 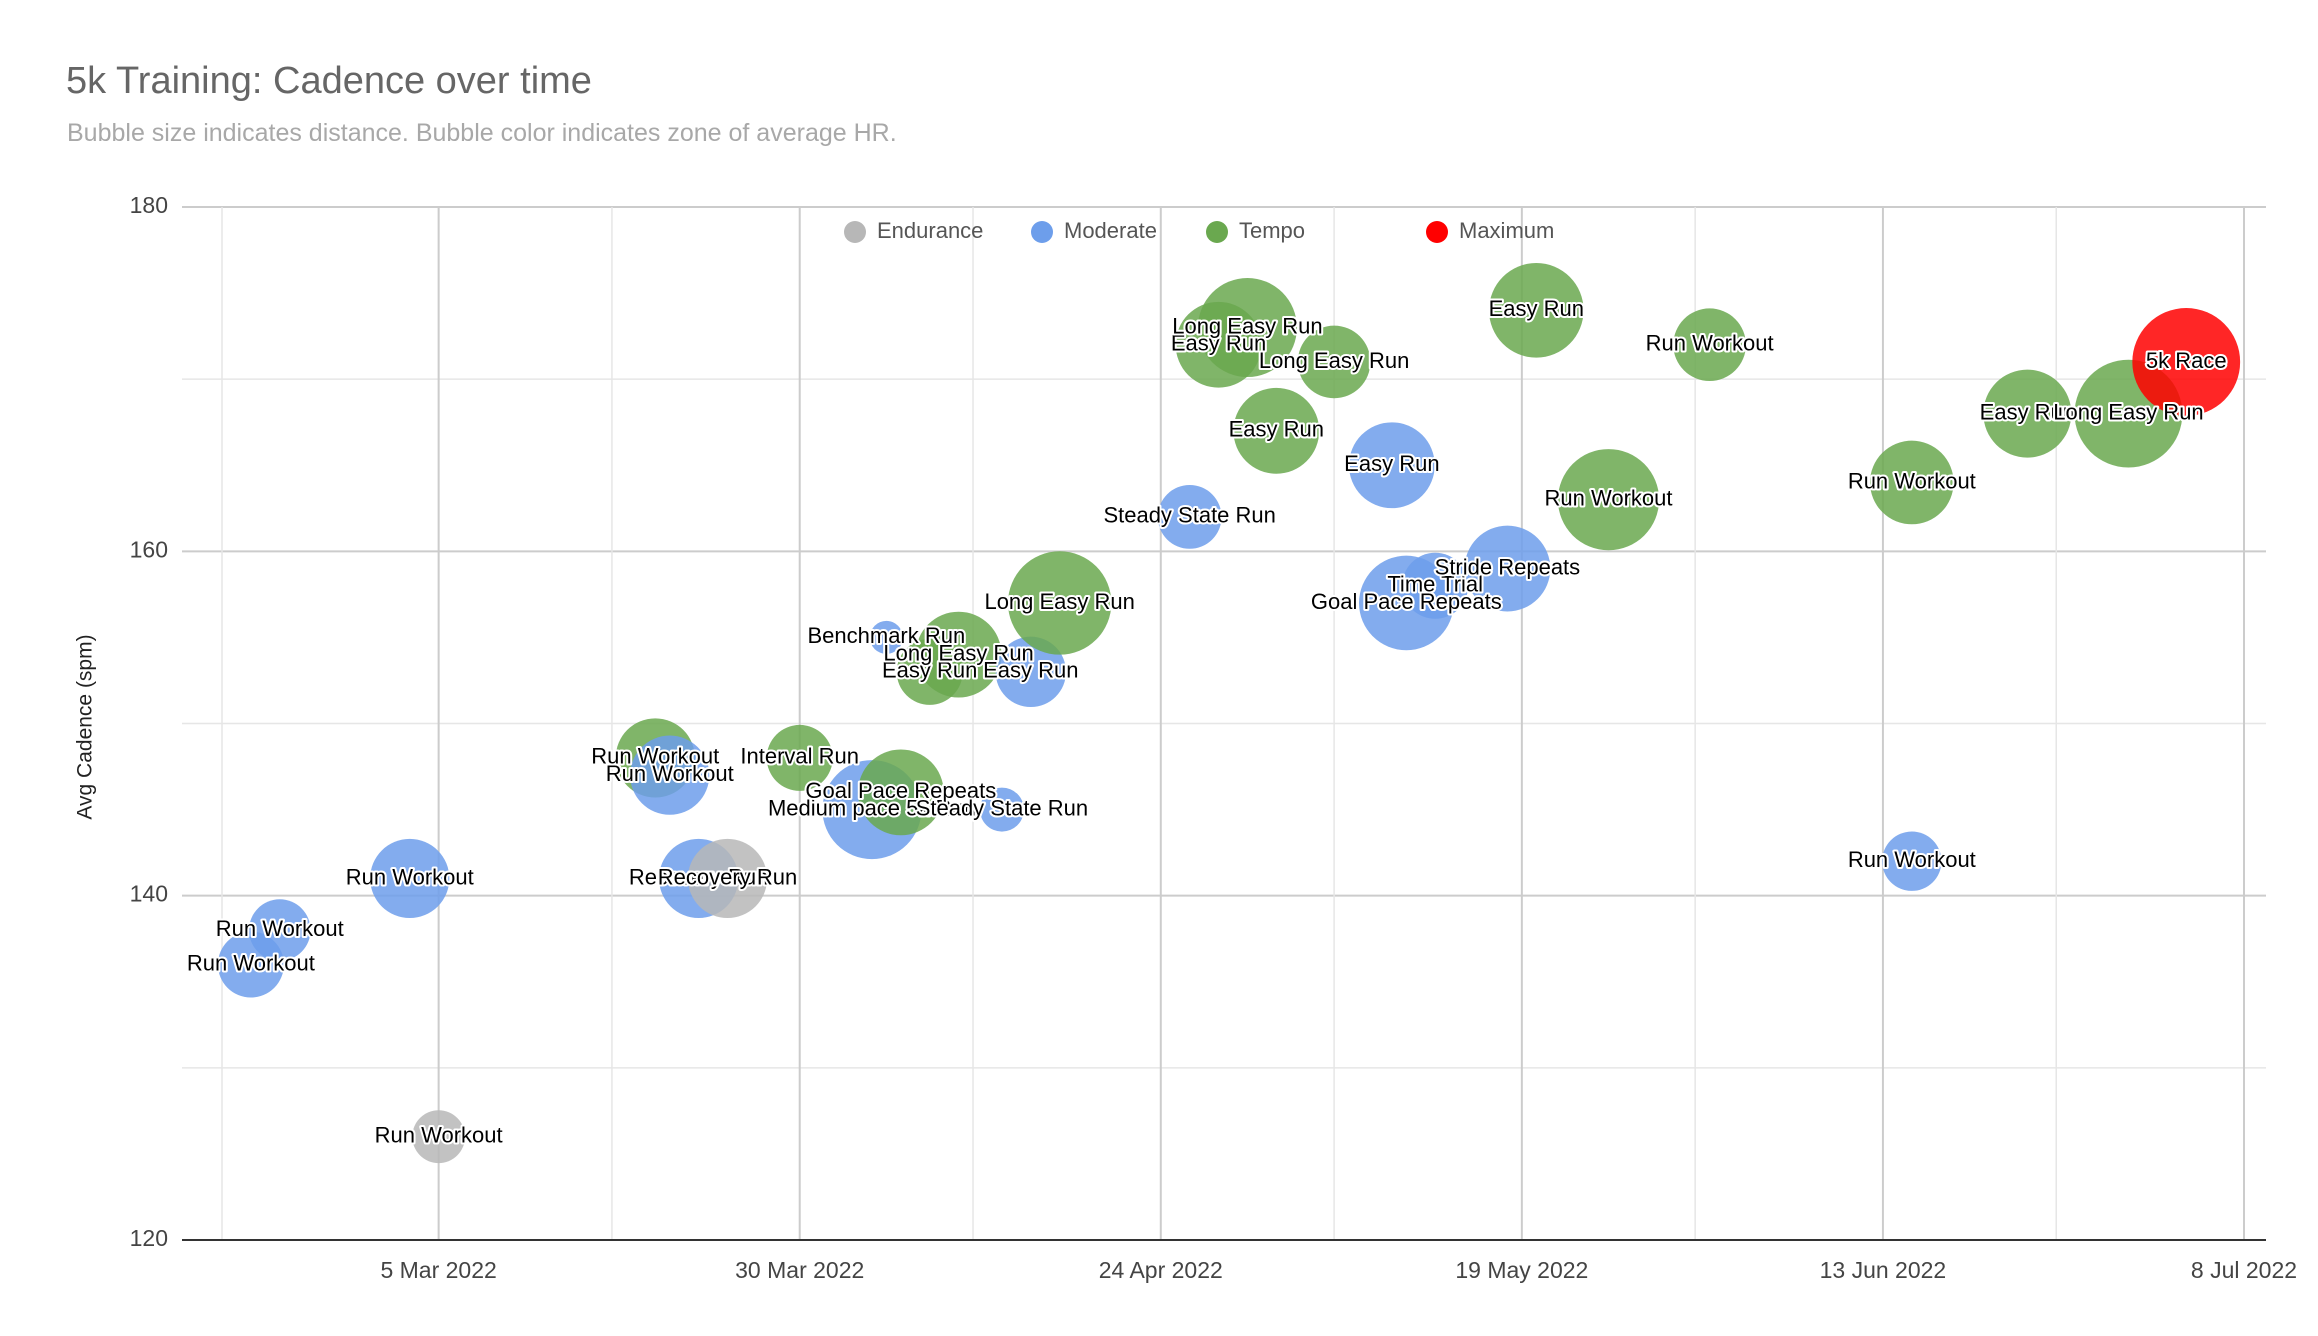 I want to click on bubble-label: Time Trial, so click(x=1435, y=584).